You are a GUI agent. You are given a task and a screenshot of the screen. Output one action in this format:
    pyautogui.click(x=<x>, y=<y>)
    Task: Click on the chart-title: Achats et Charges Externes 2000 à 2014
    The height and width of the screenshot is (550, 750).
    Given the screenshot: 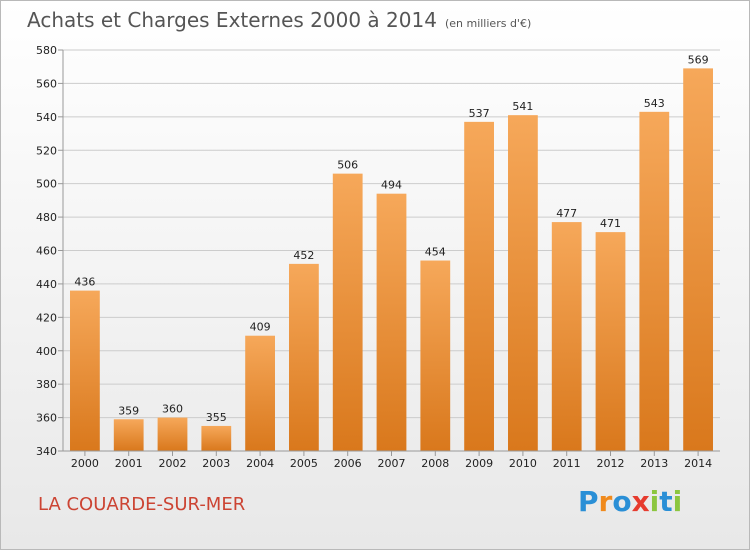 What is the action you would take?
    pyautogui.click(x=232, y=20)
    